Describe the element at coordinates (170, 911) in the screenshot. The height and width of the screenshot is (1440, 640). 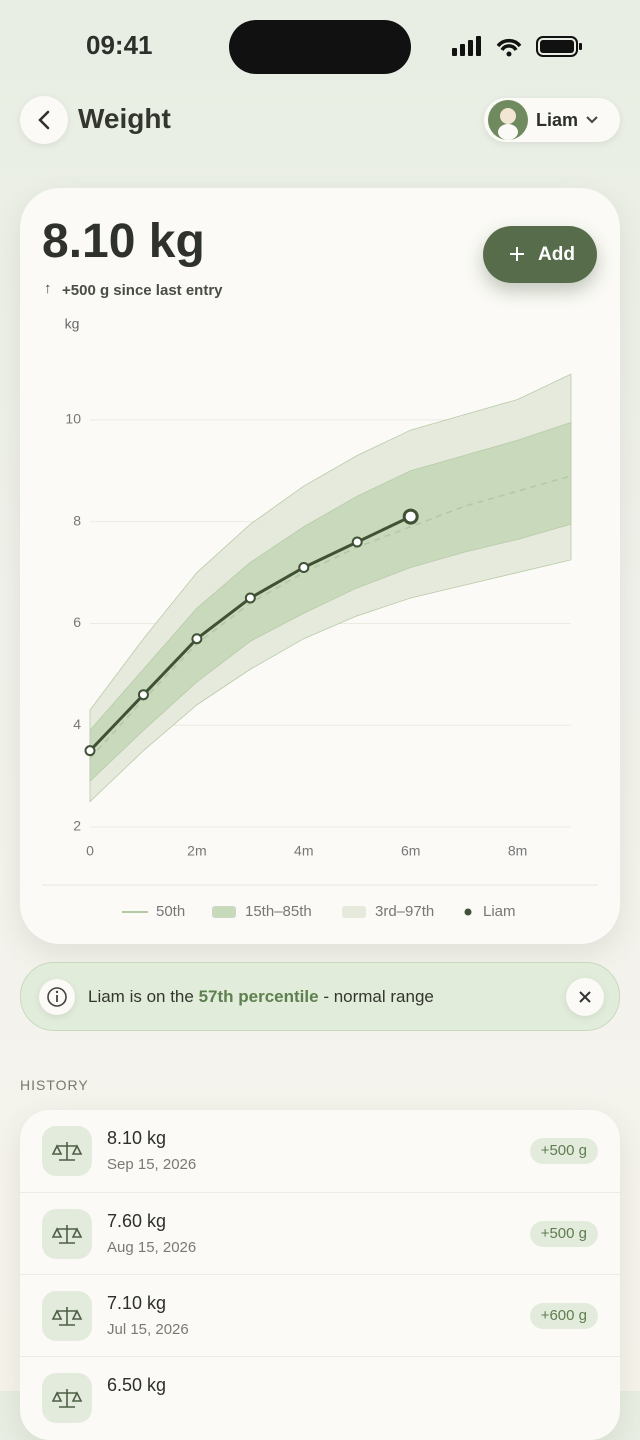
I see `legend-label: 50th` at that location.